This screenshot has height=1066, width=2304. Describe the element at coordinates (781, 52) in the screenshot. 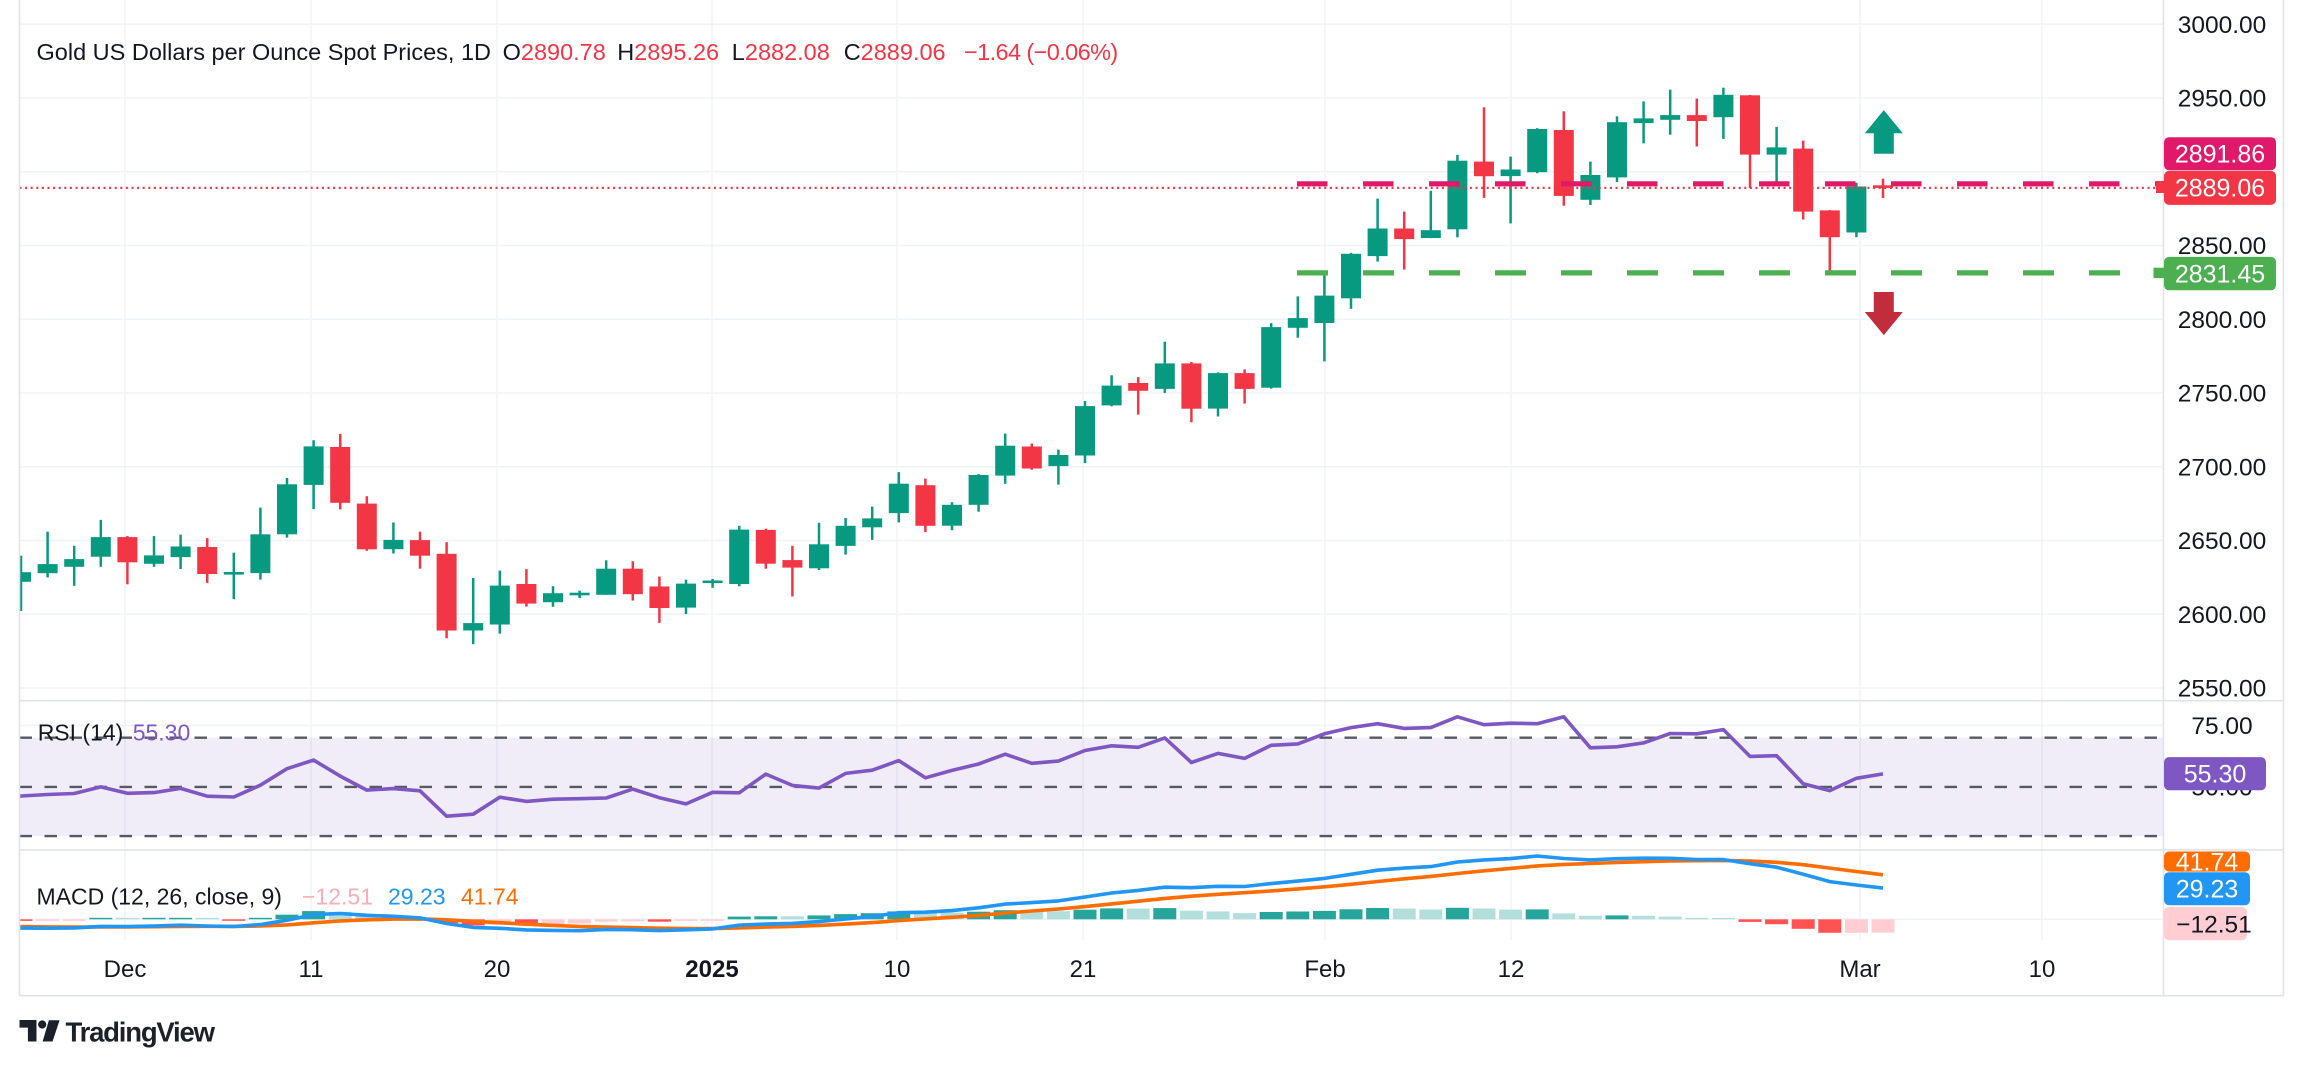

I see `svg-text: L2882.08` at that location.